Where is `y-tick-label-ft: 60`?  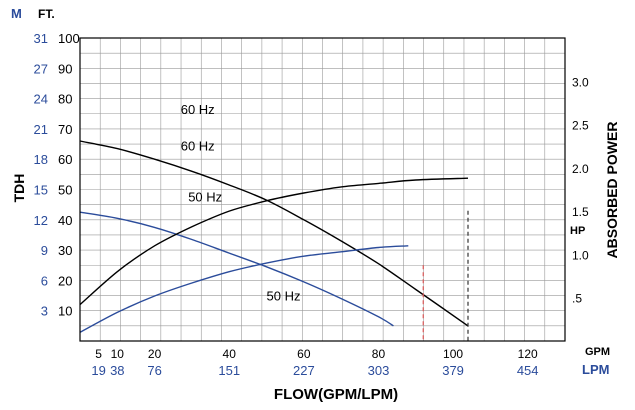
y-tick-label-ft: 60 is located at coordinates (65, 159).